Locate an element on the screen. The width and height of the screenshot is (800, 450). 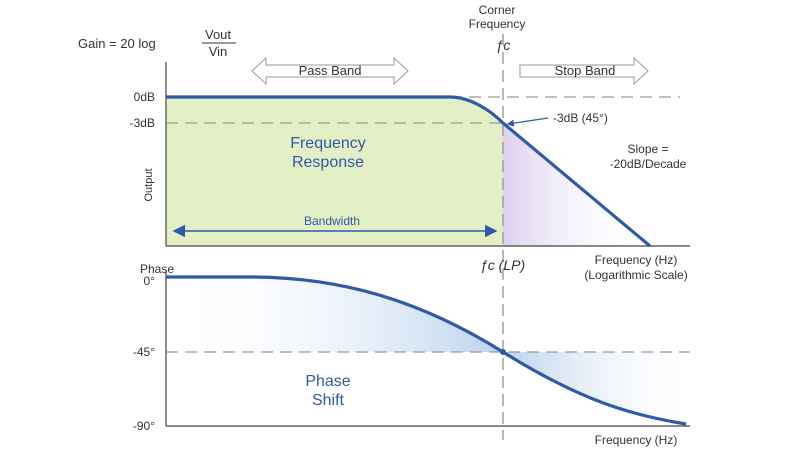
gain-formula-denominator: Vin is located at coordinates (218, 51).